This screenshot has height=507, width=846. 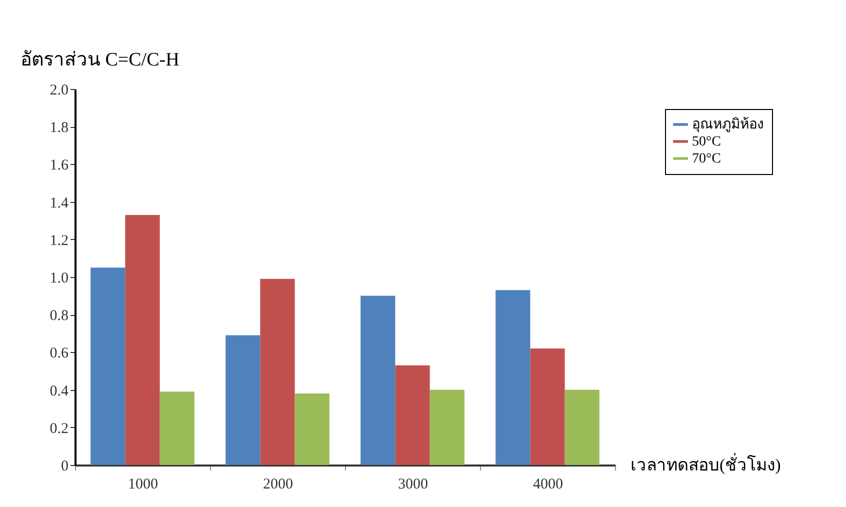 What do you see at coordinates (59, 391) in the screenshot?
I see `y-tick-label: 0.4` at bounding box center [59, 391].